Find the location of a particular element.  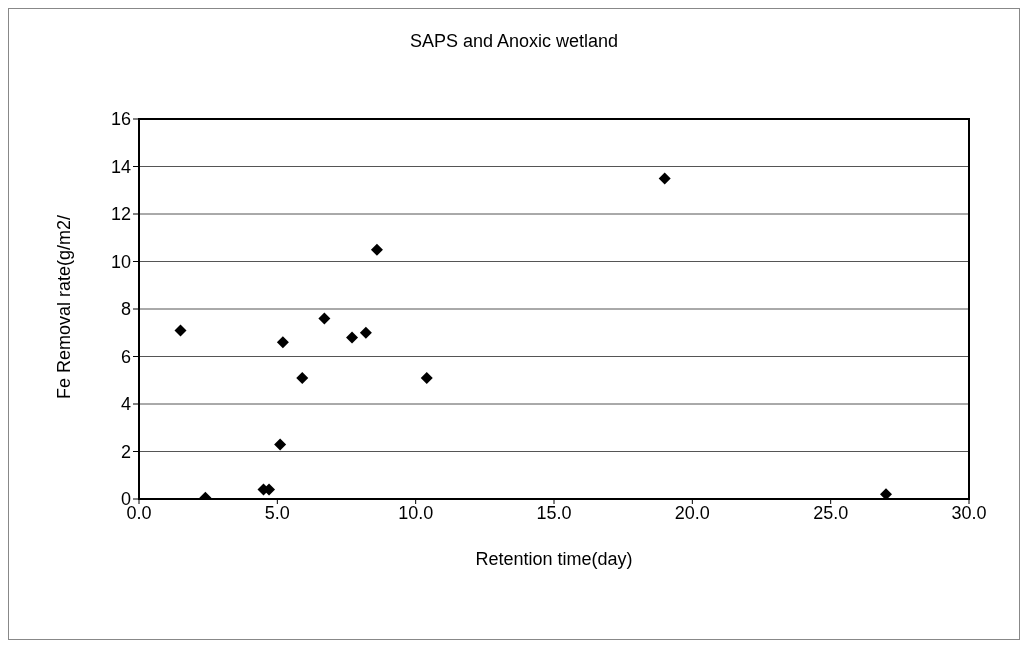

x-tick-label: 15.0 is located at coordinates (554, 512).